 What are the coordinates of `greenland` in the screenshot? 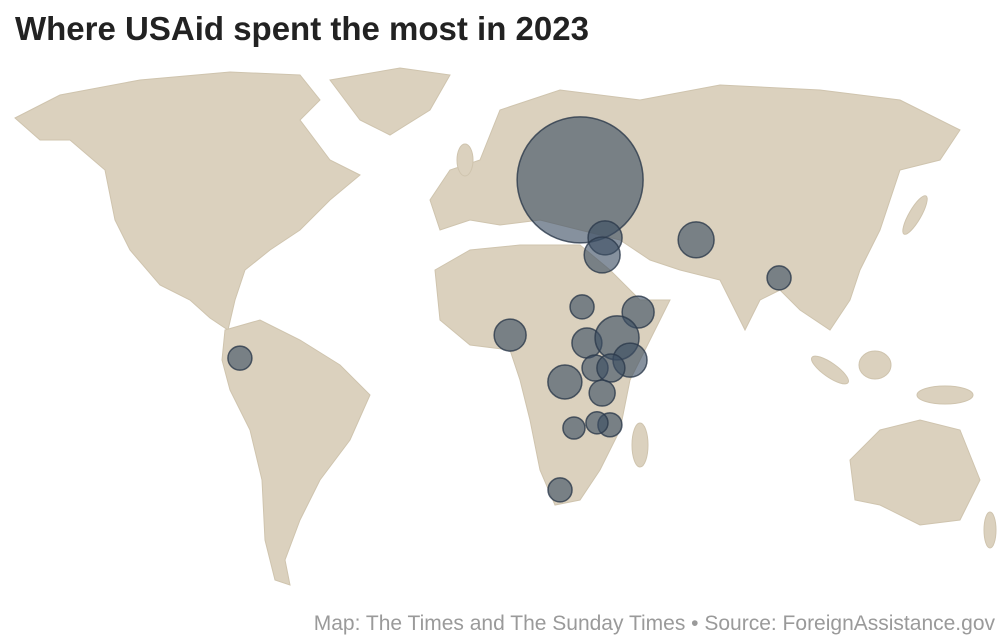 It's located at (390, 101).